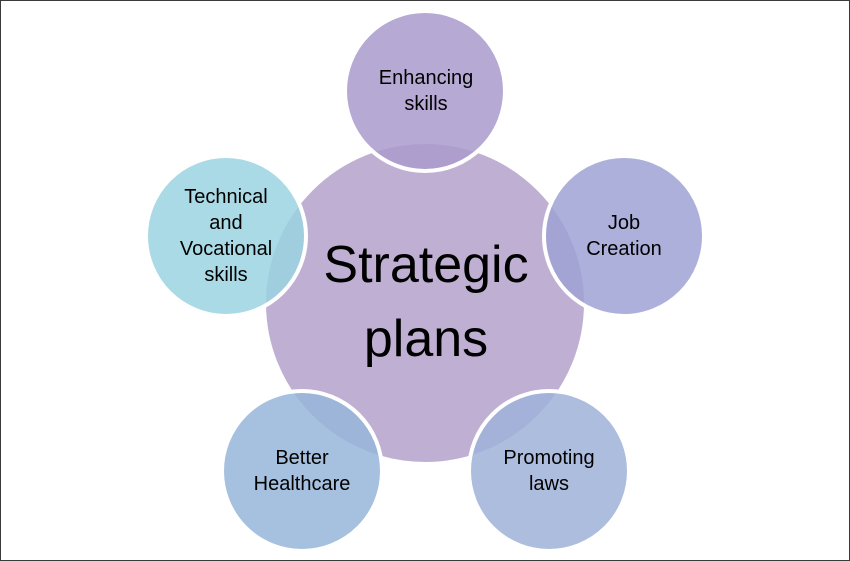 The width and height of the screenshot is (850, 561). I want to click on satellite-circle-promoting-laws, so click(549, 471).